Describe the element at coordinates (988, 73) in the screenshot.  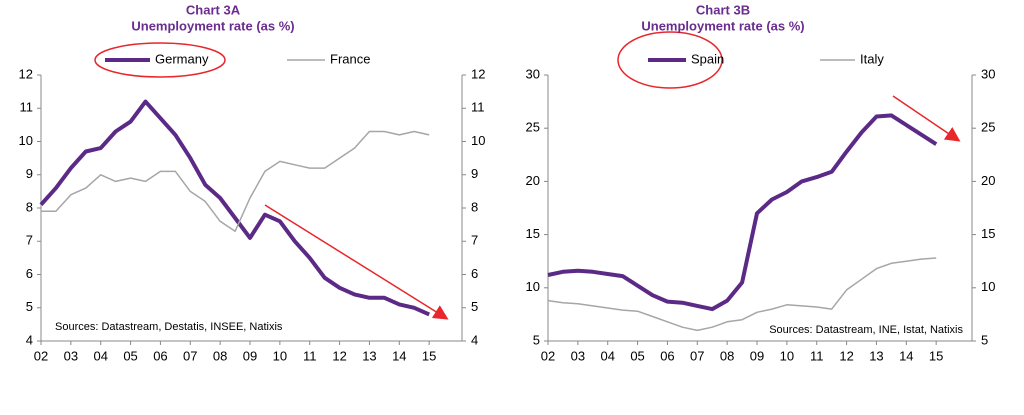
I see `y2-tick-label: 30` at that location.